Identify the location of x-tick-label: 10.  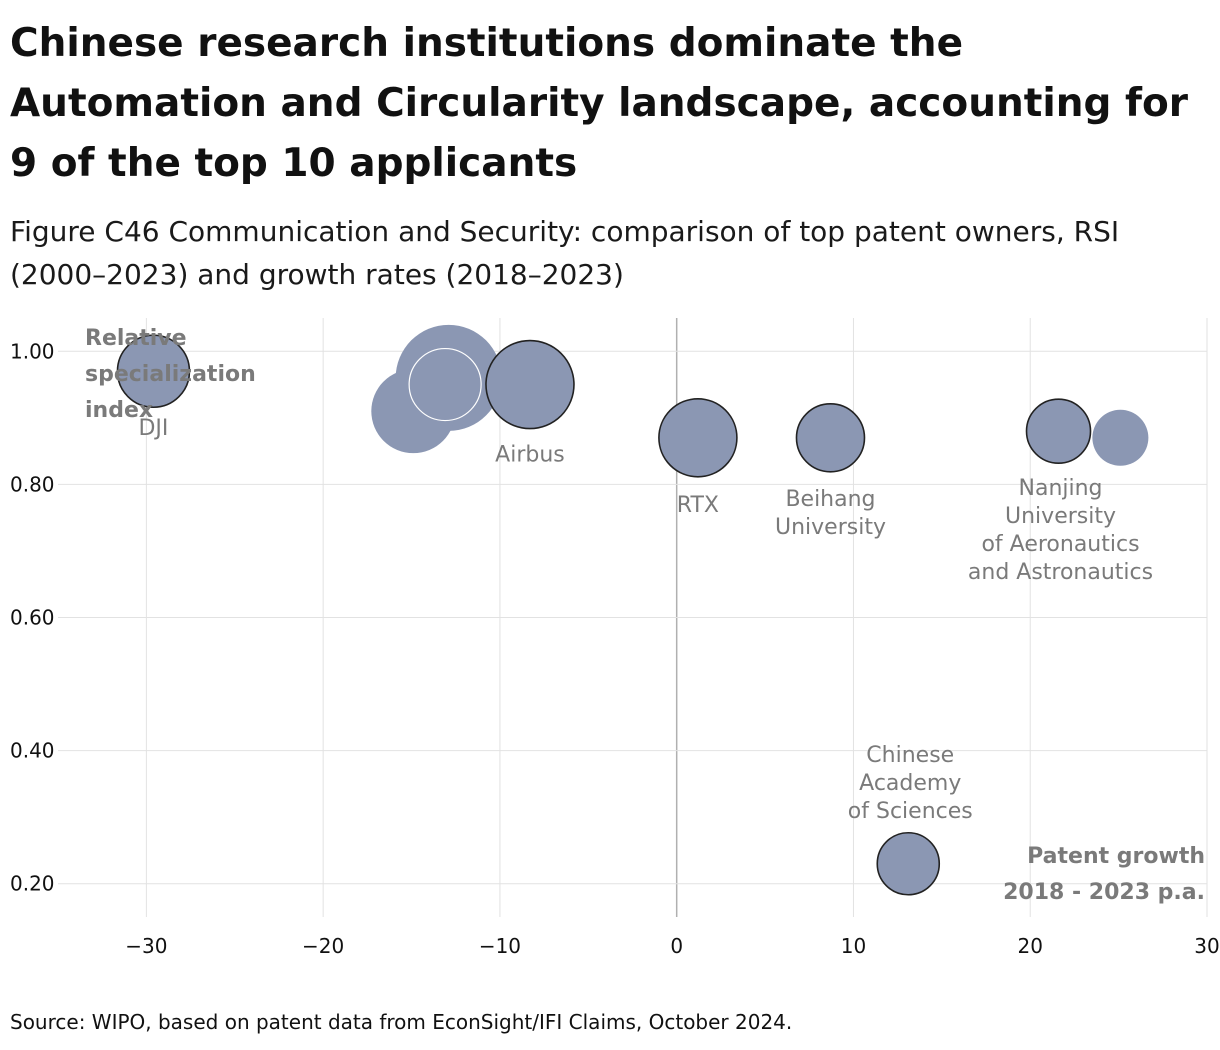
(853, 946).